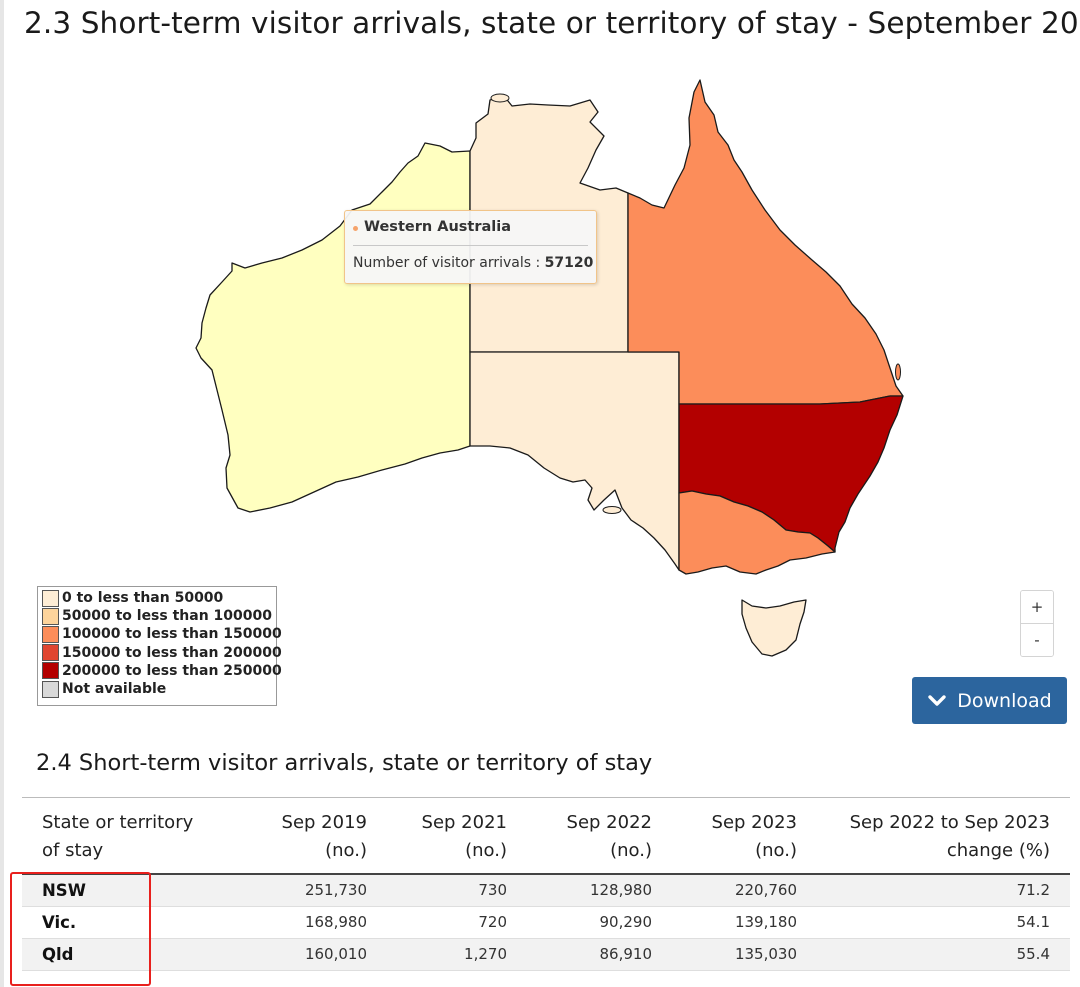 The height and width of the screenshot is (987, 1080). Describe the element at coordinates (599, 836) in the screenshot. I see `column-header: Sep 2022 (no.)` at that location.